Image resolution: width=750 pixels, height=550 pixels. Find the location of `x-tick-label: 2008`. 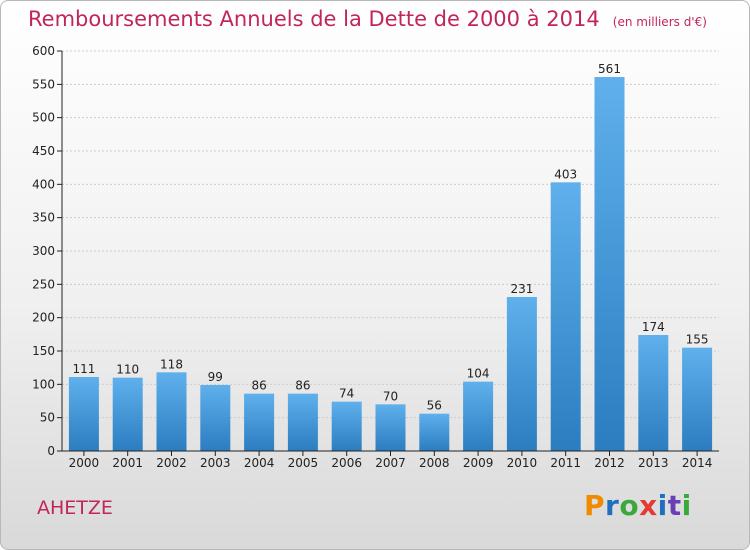

x-tick-label: 2008 is located at coordinates (434, 463).